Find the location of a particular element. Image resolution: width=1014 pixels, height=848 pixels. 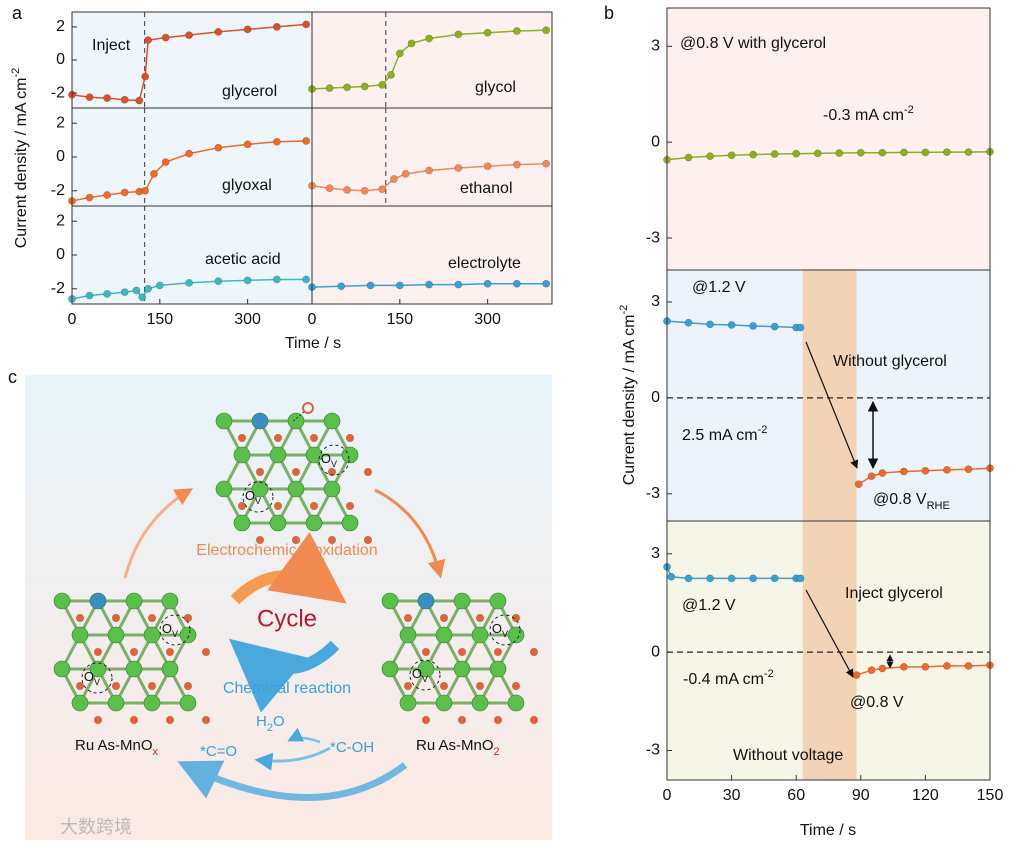

molecule-label: H2O is located at coordinates (270, 723).